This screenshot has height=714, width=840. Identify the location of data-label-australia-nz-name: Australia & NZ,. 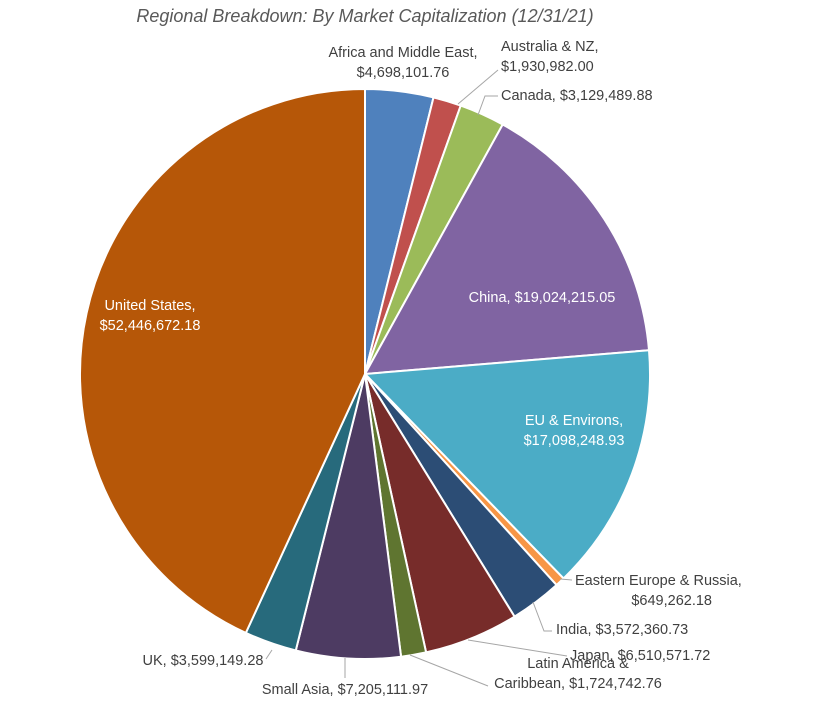
(550, 47).